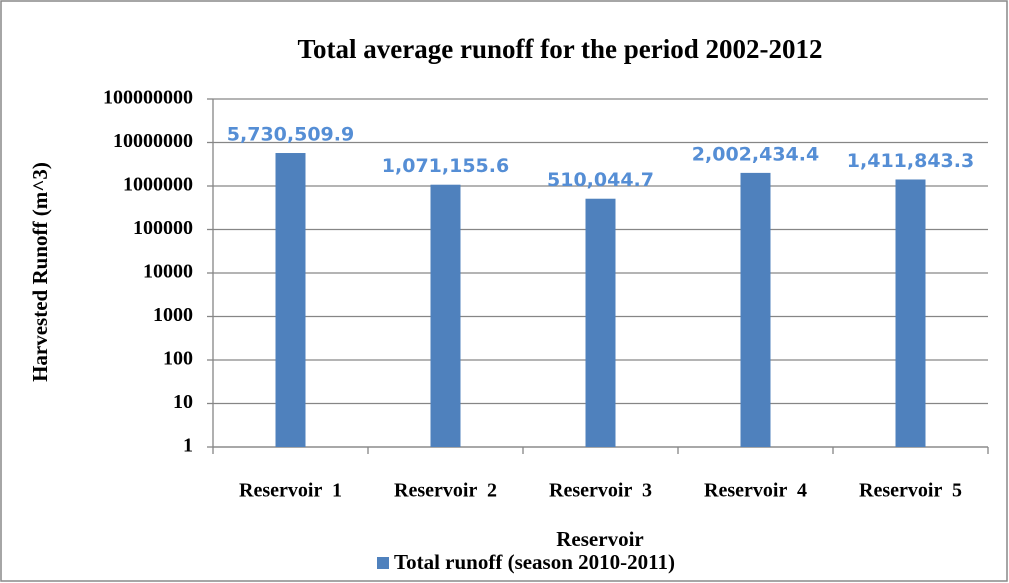 This screenshot has width=1009, height=583. Describe the element at coordinates (290, 135) in the screenshot. I see `data-label: 5,730,509.9` at that location.